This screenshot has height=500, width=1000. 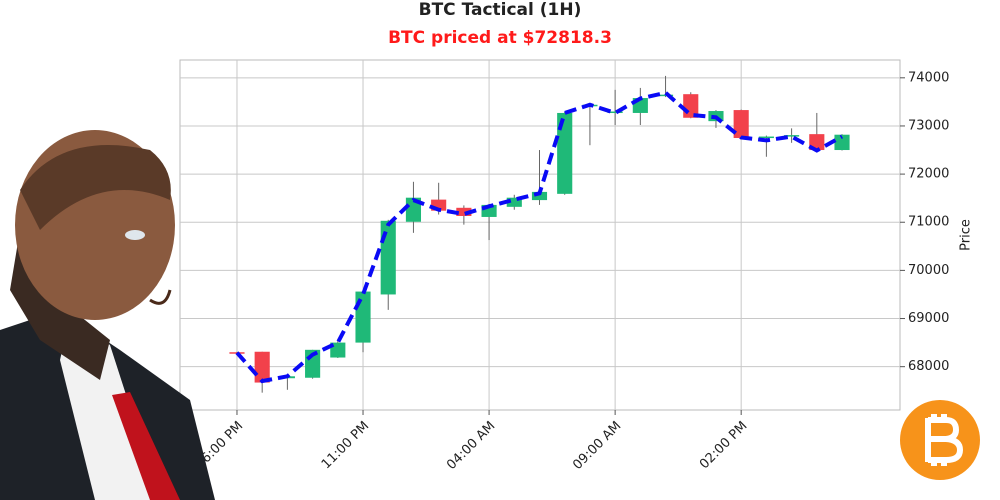 I want to click on y-tick-label: 71000, so click(x=928, y=222).